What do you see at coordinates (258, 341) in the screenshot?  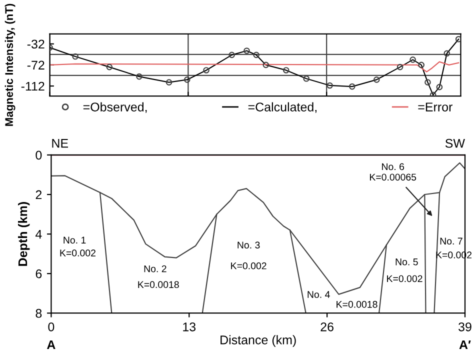 I see `x-axis-title: Distance (km)` at bounding box center [258, 341].